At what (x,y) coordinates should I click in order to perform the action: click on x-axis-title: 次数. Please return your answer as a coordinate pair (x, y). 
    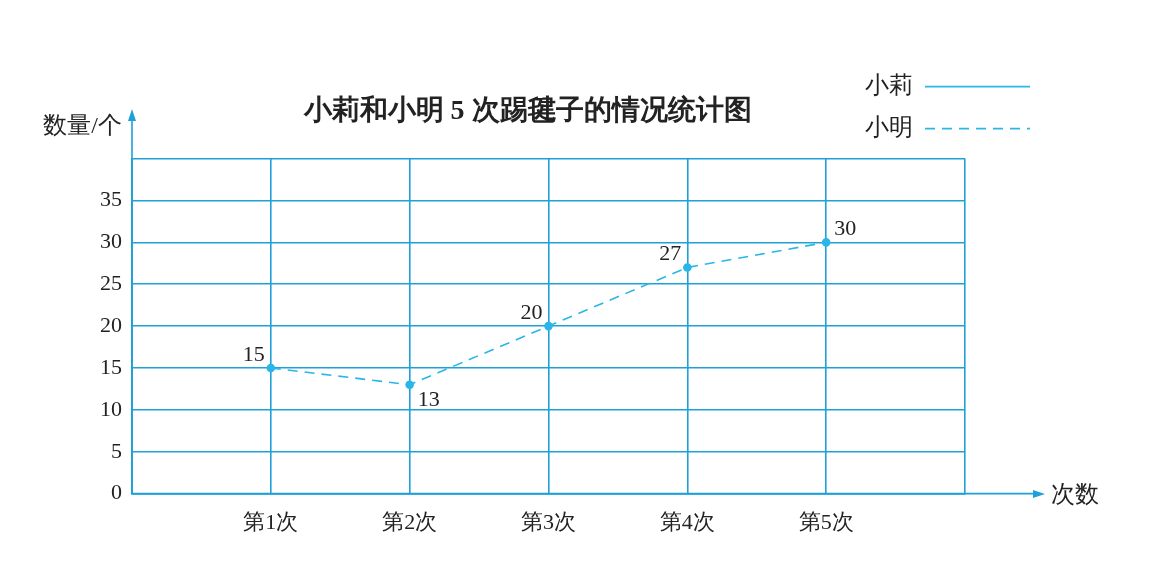
    Looking at the image, I should click on (1075, 493).